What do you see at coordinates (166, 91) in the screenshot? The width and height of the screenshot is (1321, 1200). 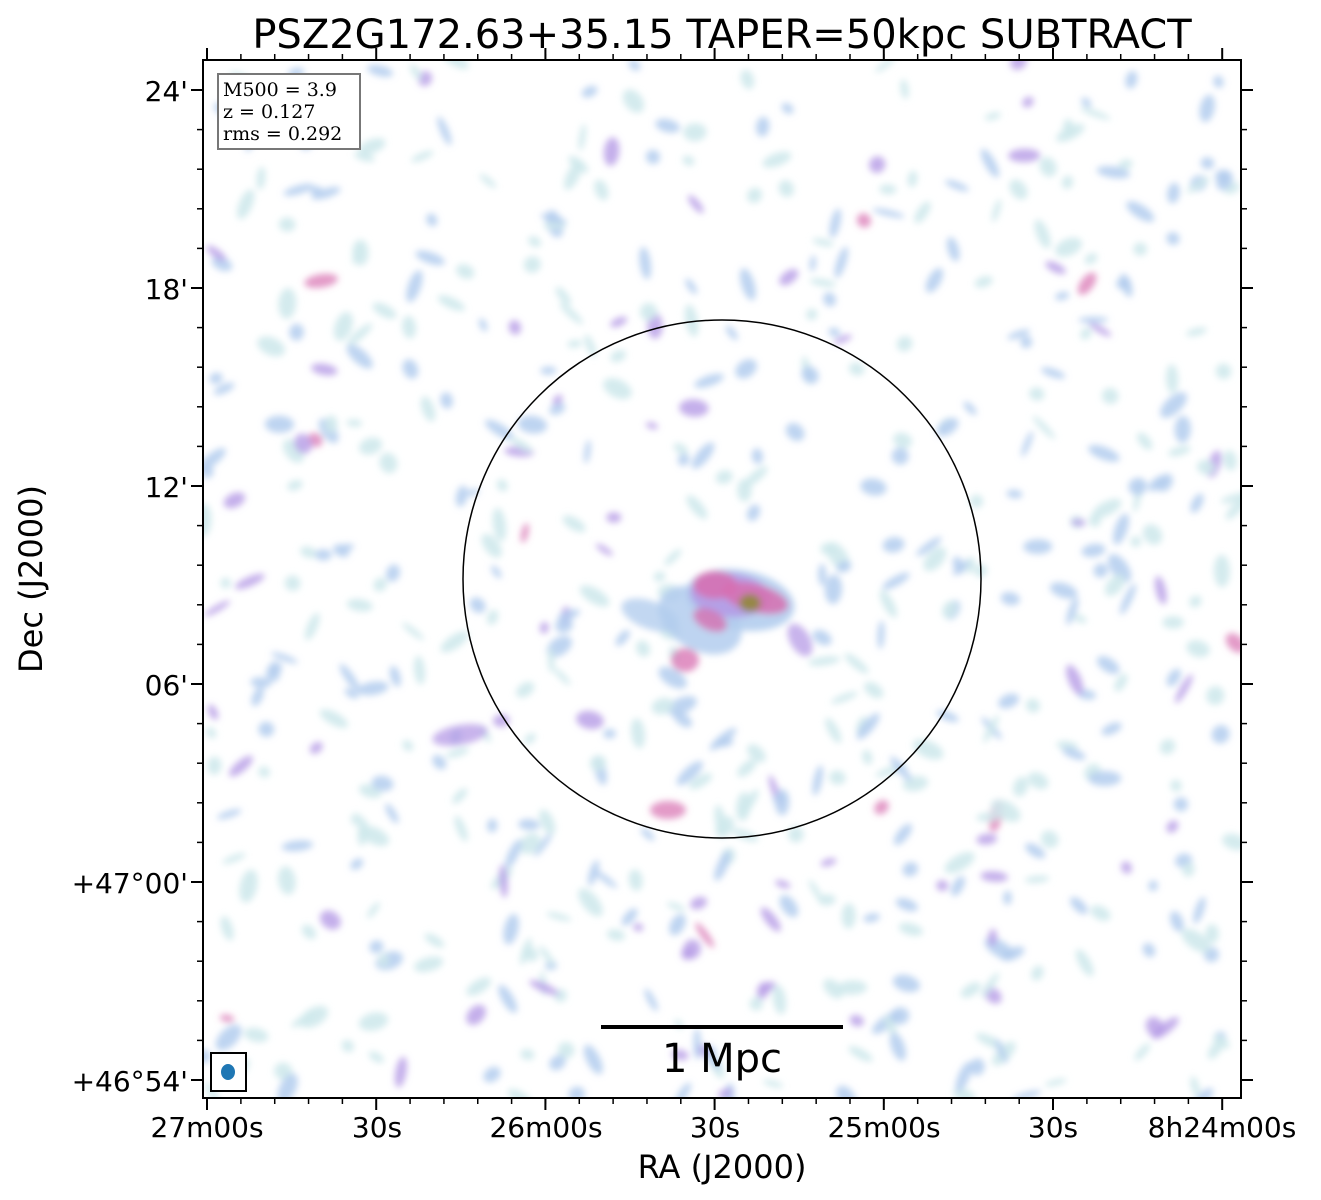 I see `y-tick-label: 24'` at bounding box center [166, 91].